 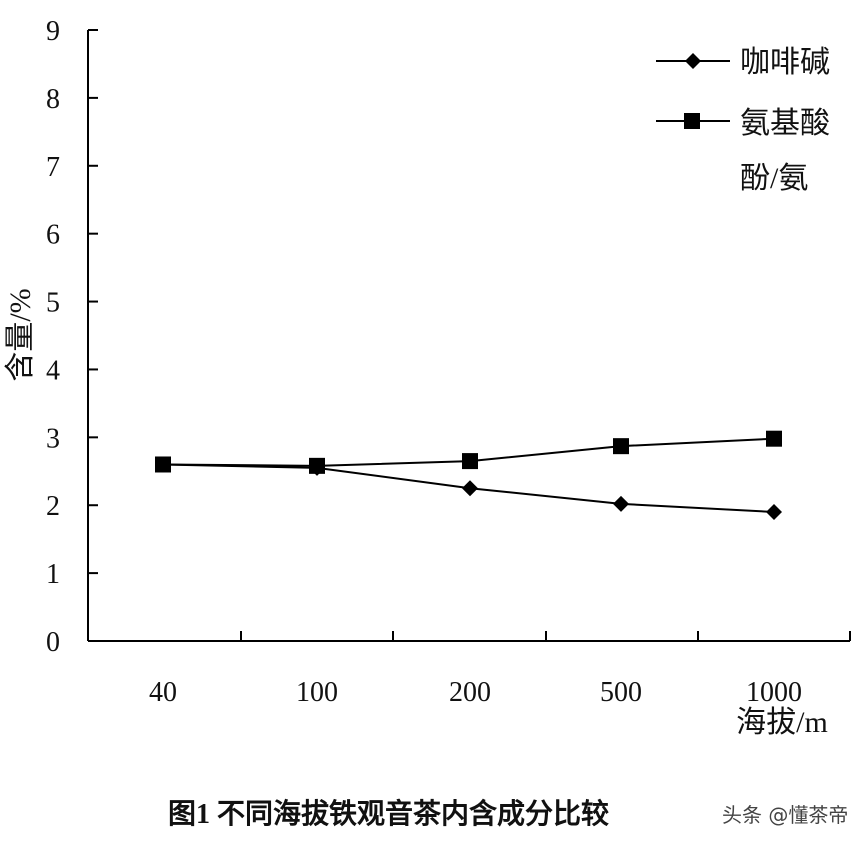 I want to click on legend-label-caffeine: 咖啡碱, so click(x=785, y=62).